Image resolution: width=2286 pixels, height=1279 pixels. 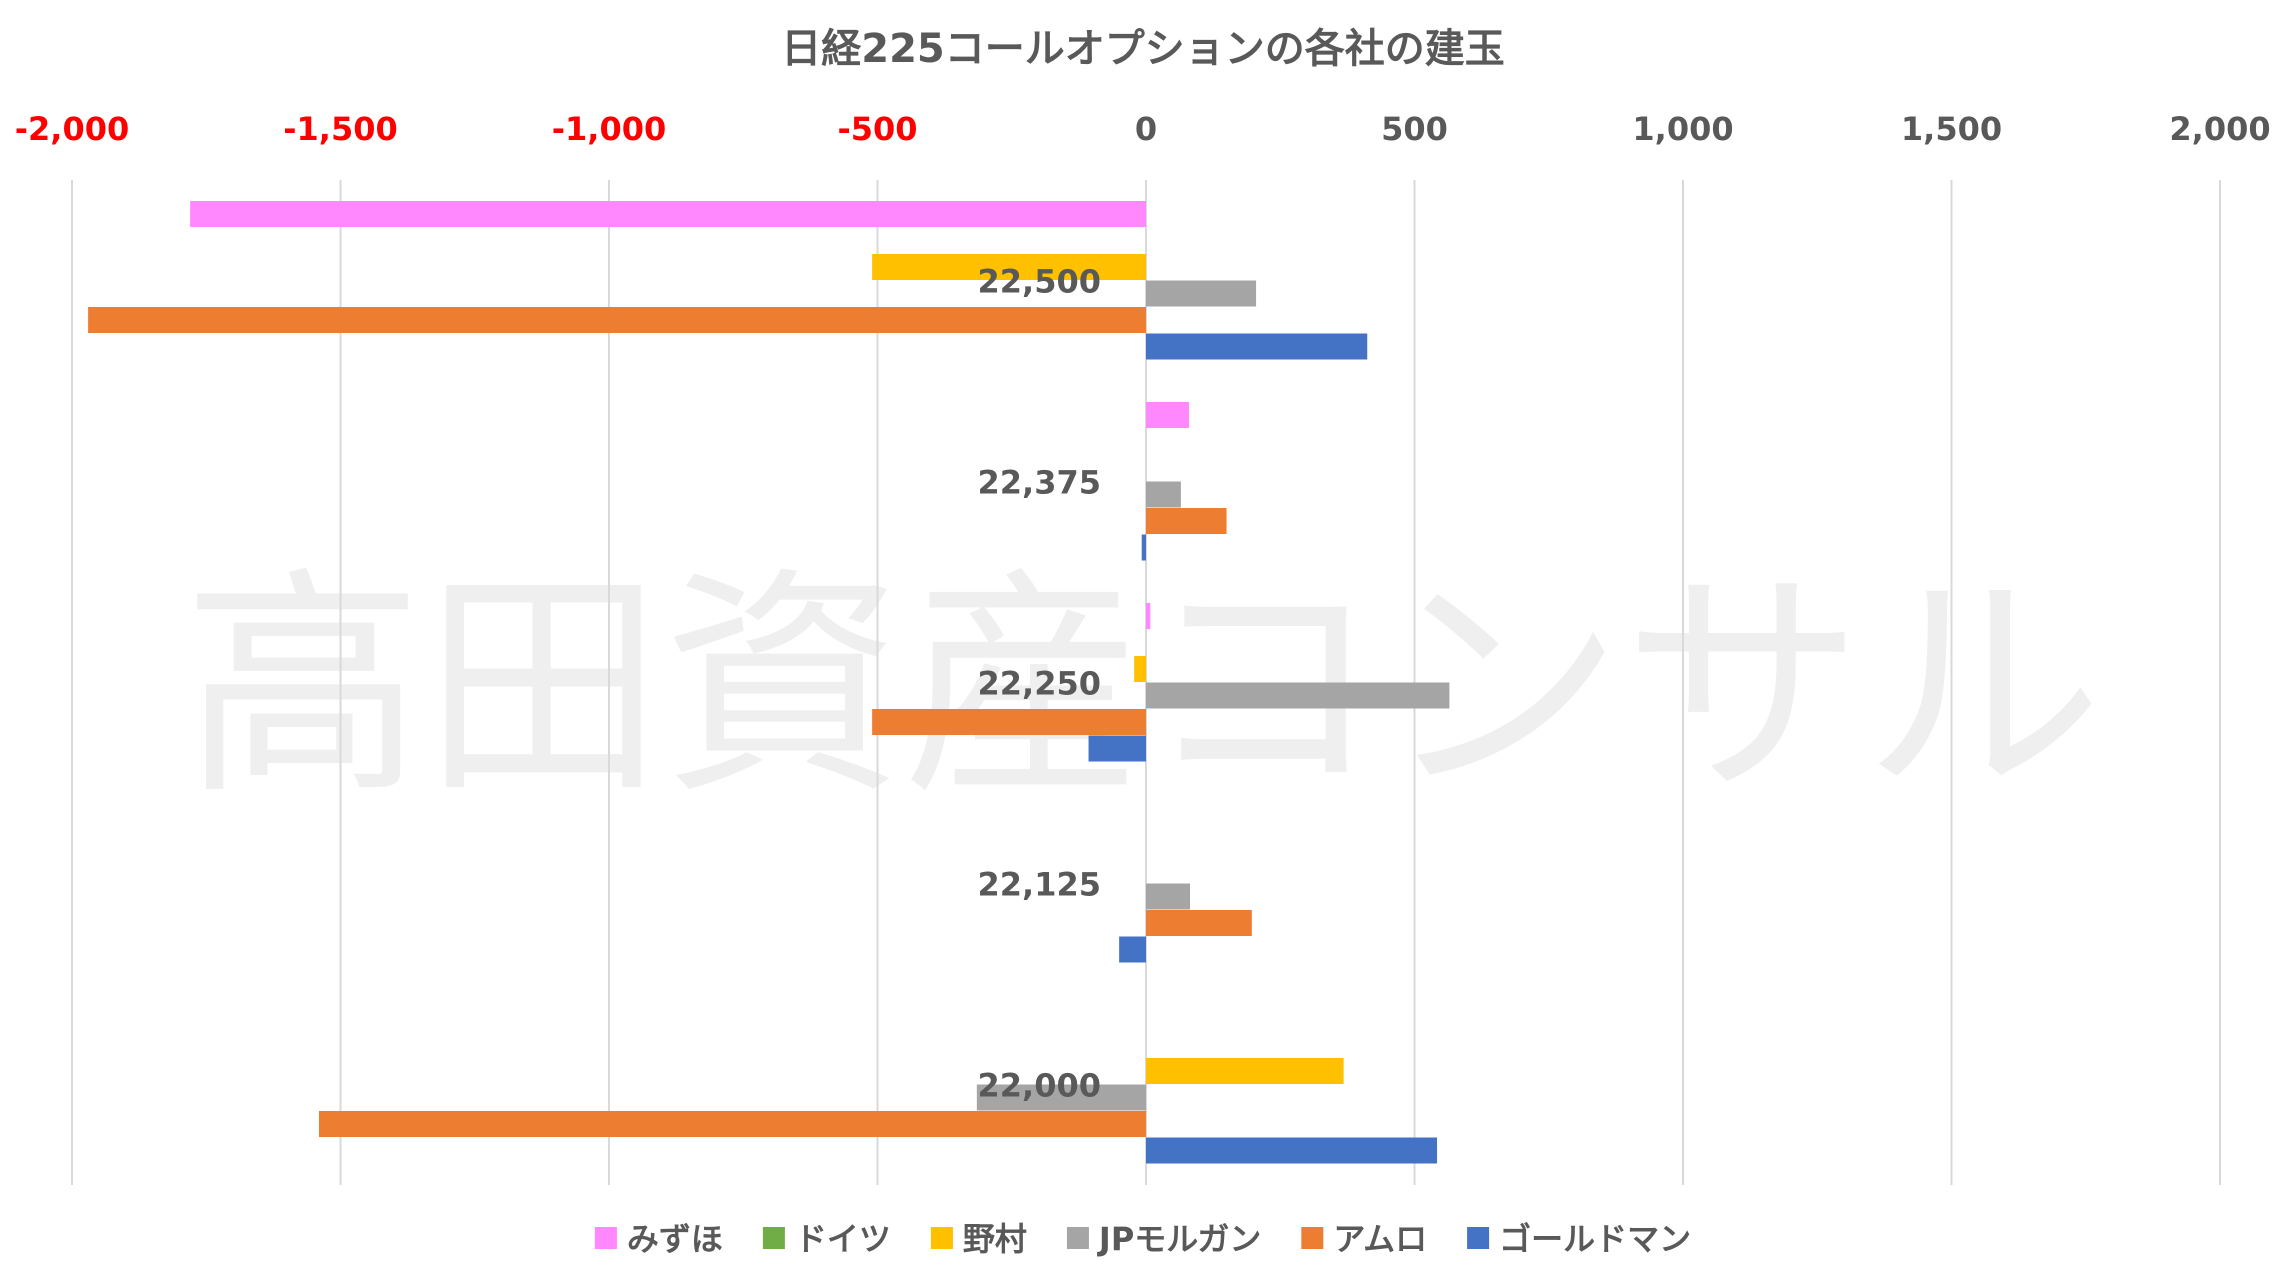 I want to click on x-tick-label: 0, so click(x=1146, y=129).